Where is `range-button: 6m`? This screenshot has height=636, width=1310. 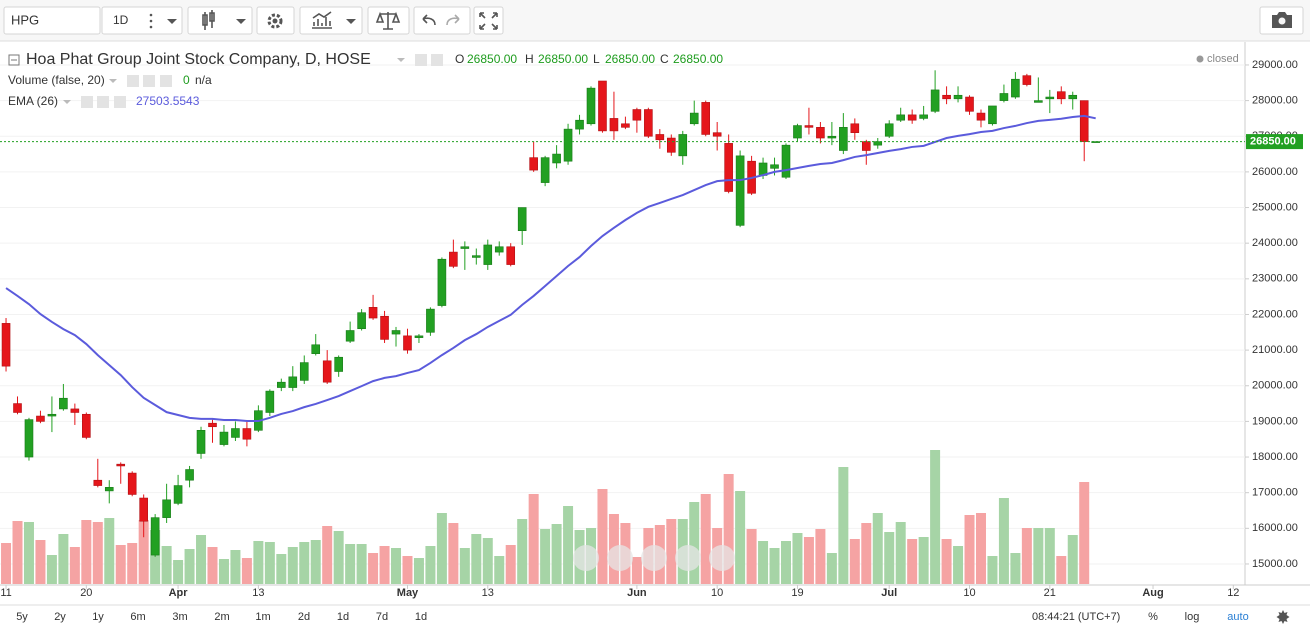 range-button: 6m is located at coordinates (137, 617).